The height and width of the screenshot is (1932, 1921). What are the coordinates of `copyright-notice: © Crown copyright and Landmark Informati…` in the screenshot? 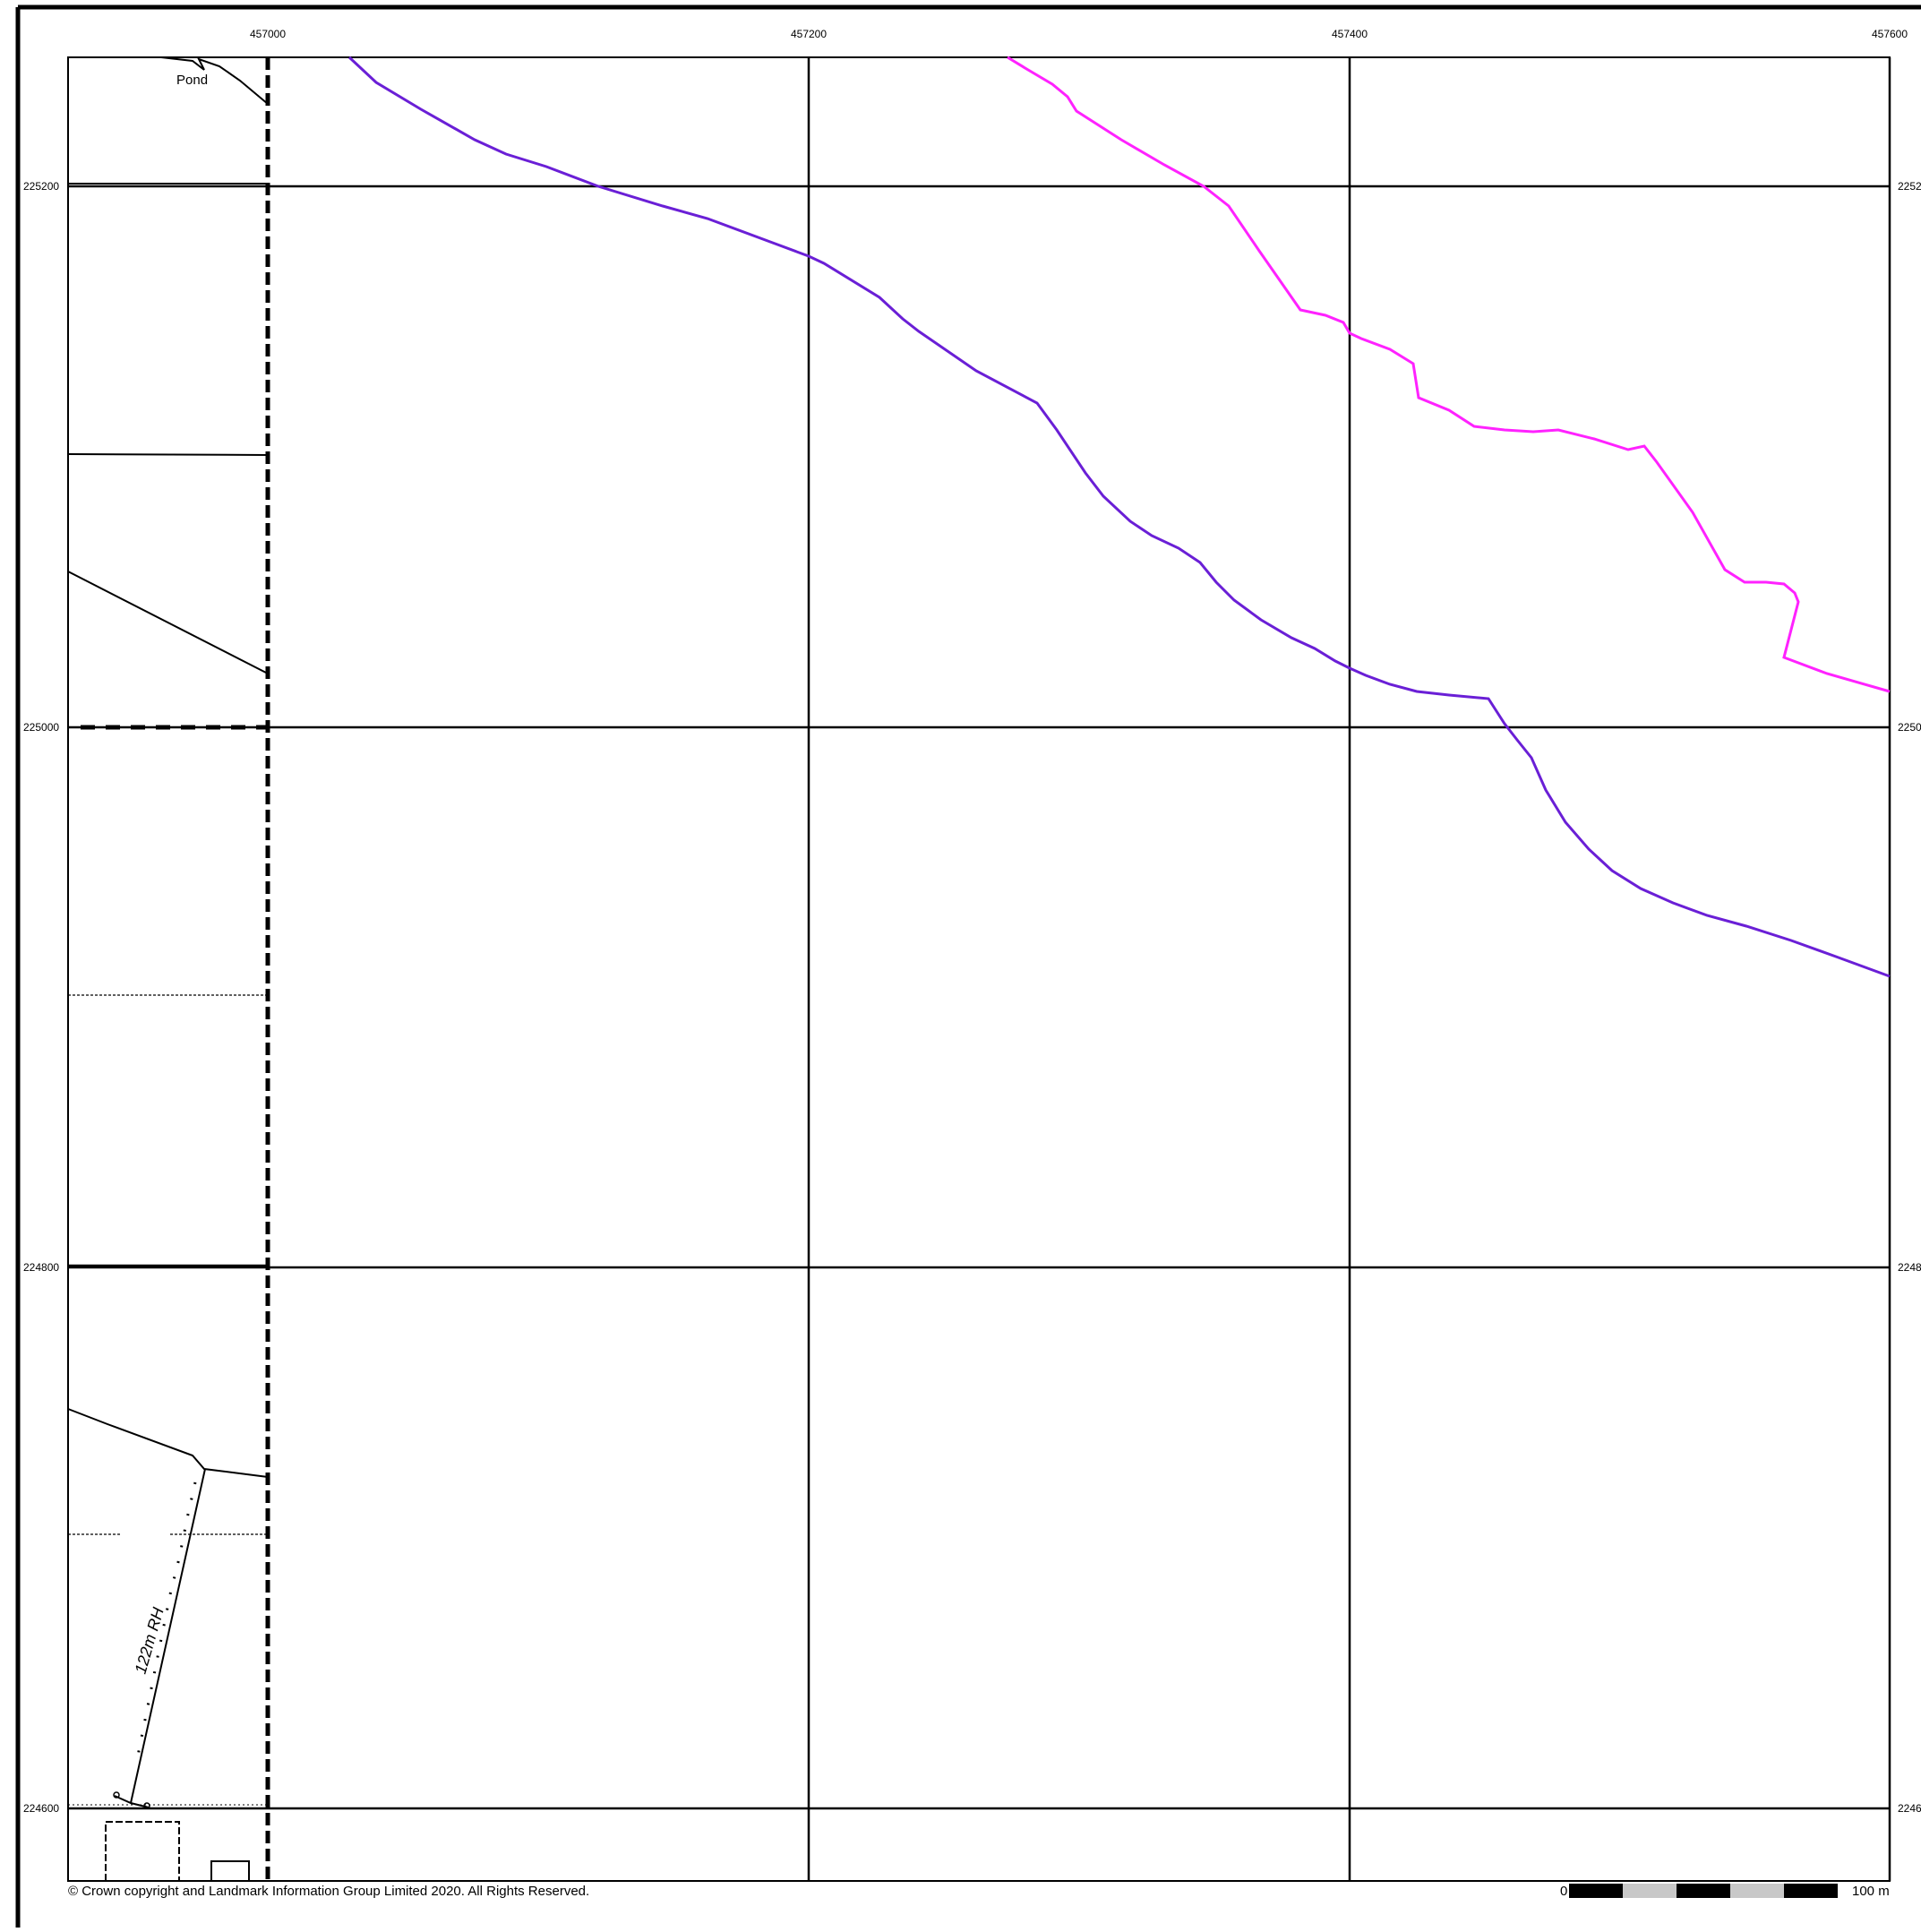 It's located at (329, 1891).